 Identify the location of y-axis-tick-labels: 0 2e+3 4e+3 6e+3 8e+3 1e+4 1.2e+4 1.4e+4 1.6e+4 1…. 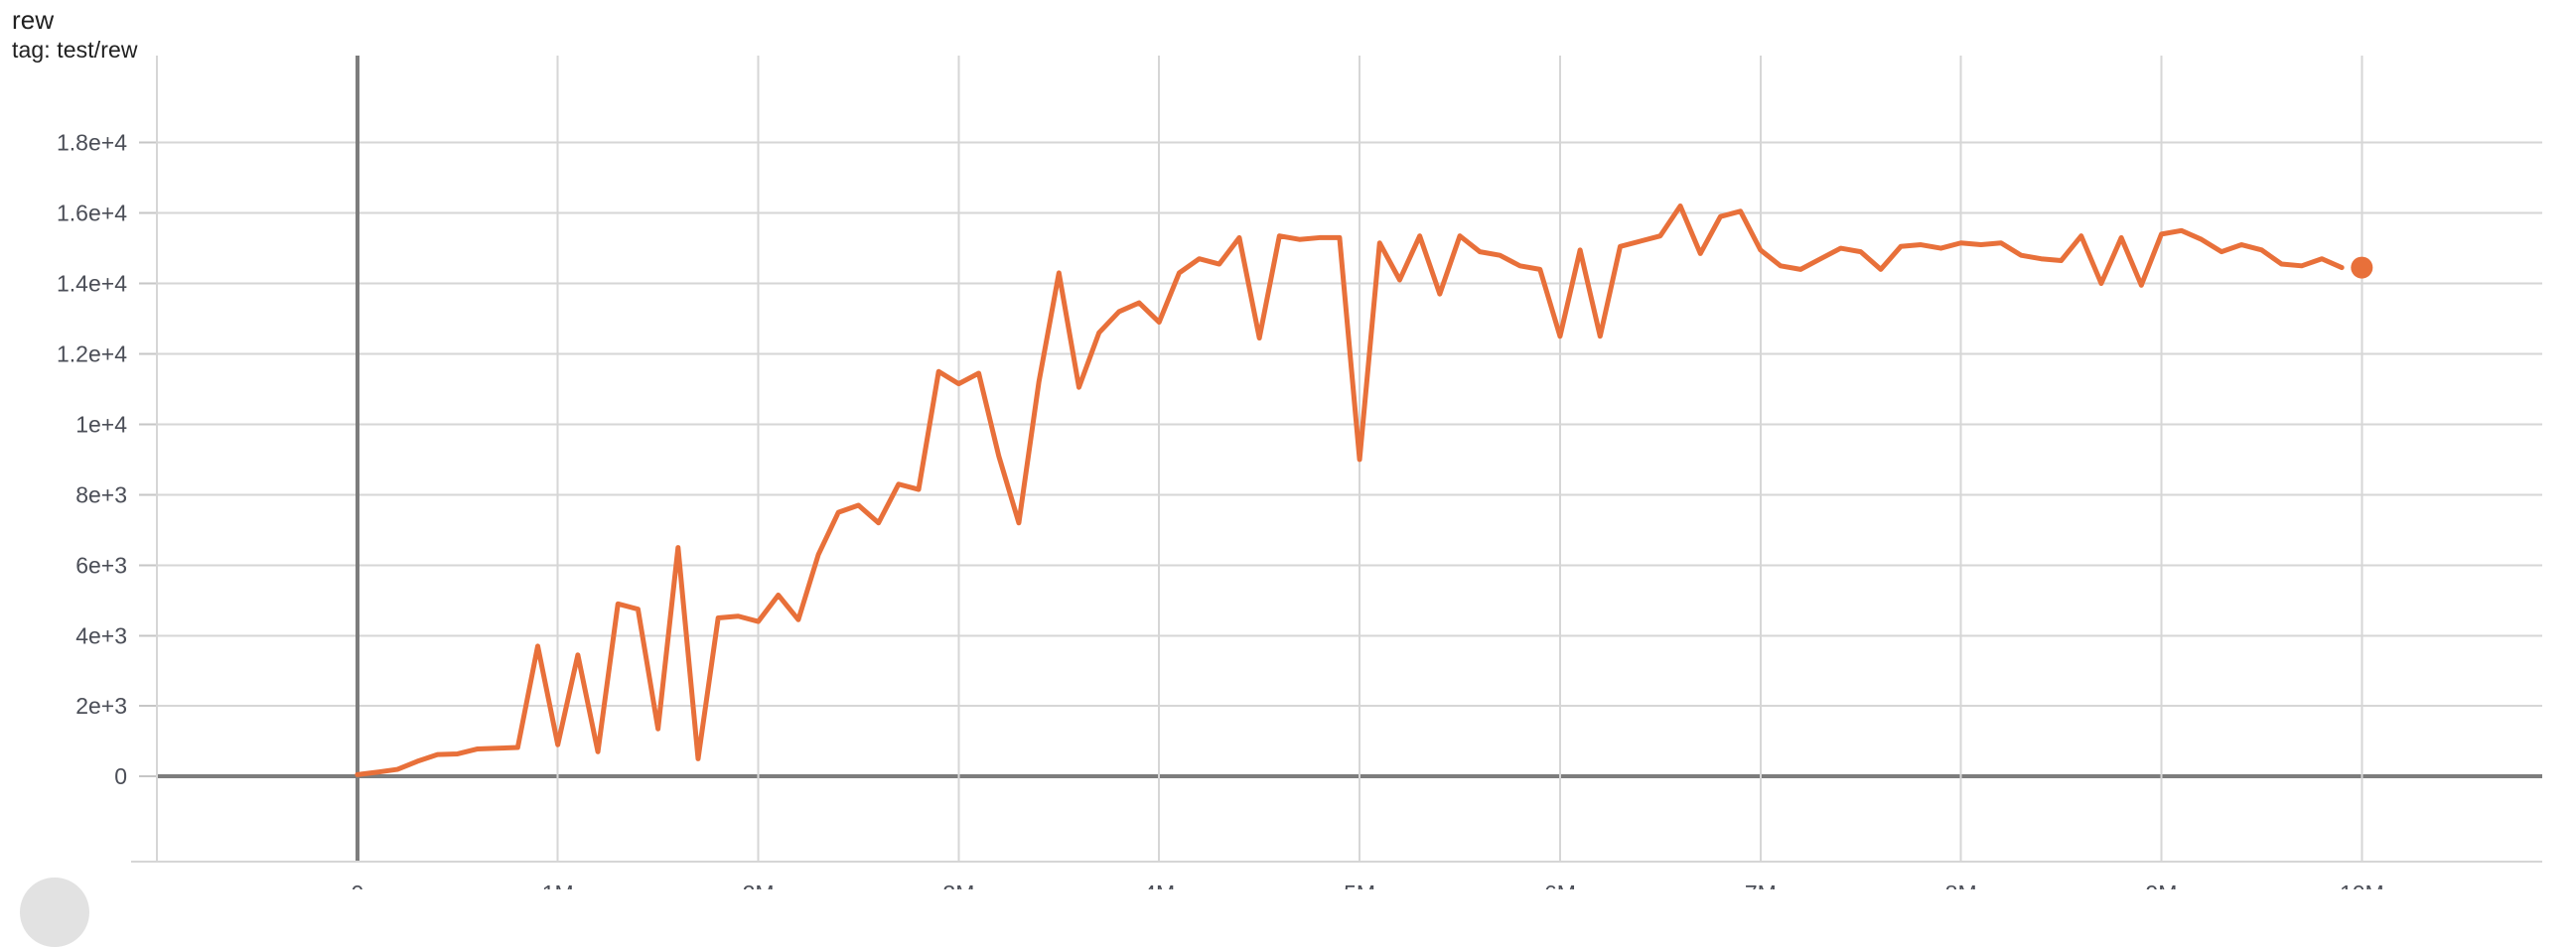
(92, 459).